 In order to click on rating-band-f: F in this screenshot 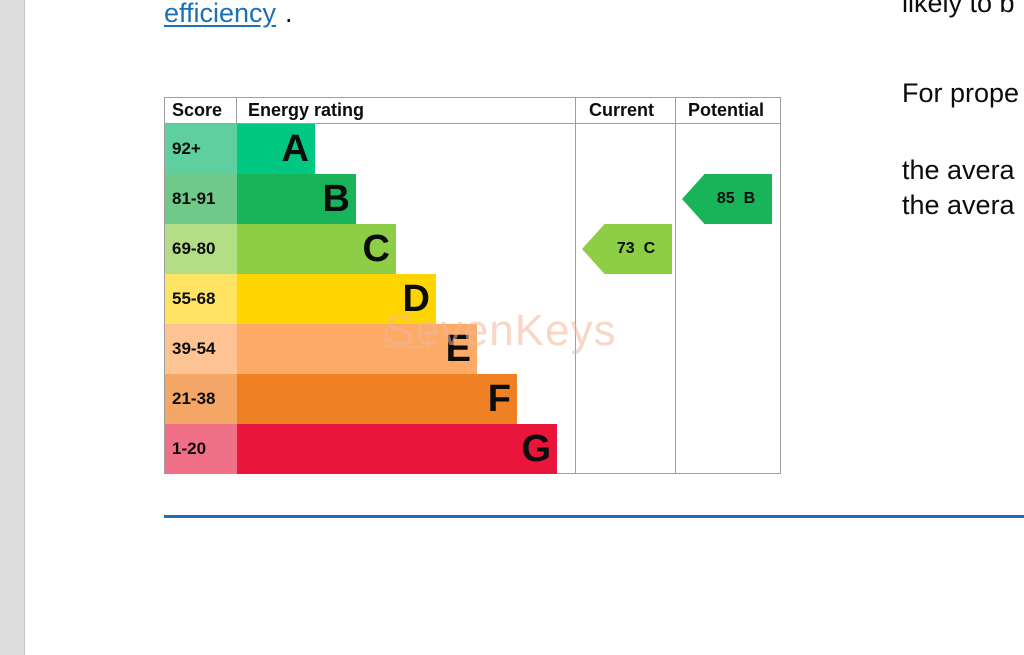, I will do `click(377, 399)`.